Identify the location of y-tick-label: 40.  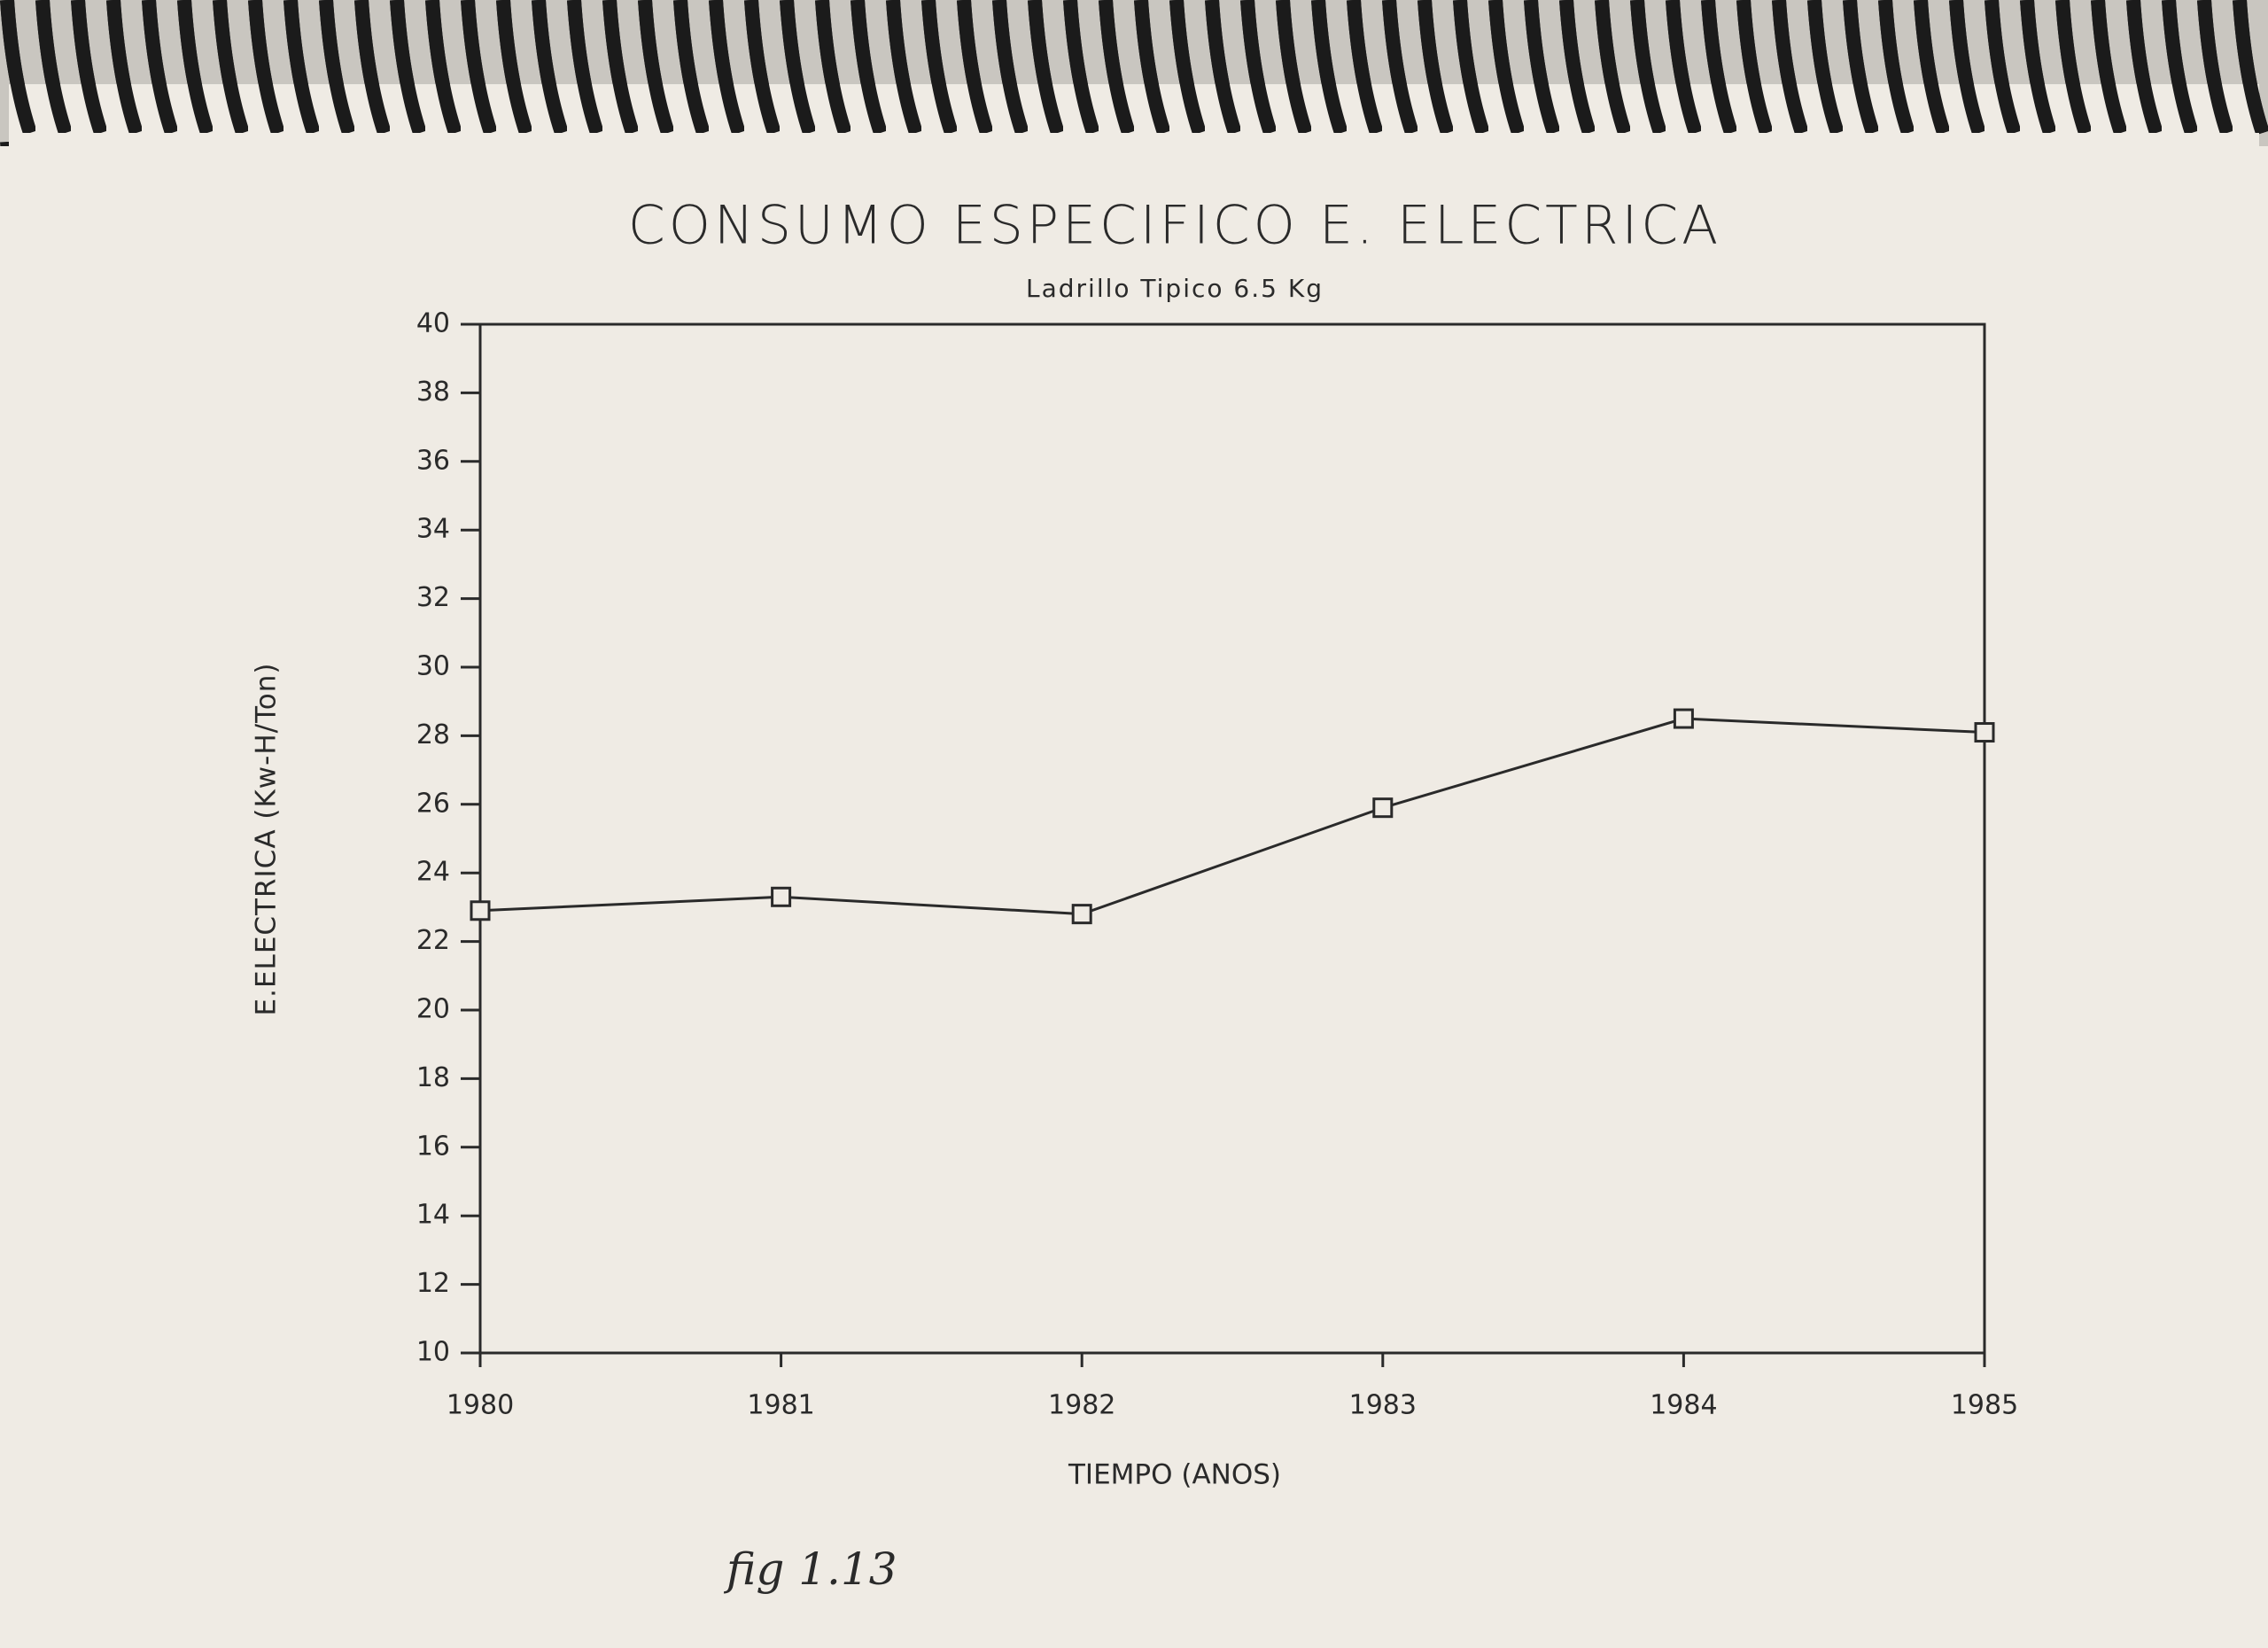
(433, 323).